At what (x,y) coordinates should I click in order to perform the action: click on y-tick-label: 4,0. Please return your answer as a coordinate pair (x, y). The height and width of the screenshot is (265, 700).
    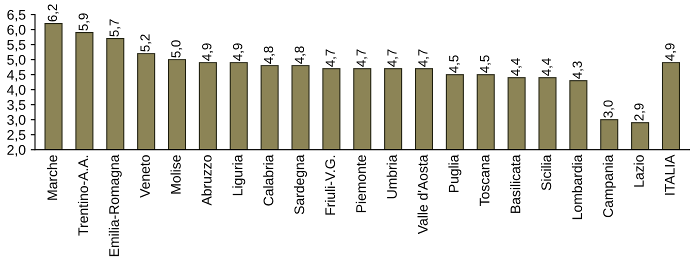
    Looking at the image, I should click on (16, 90).